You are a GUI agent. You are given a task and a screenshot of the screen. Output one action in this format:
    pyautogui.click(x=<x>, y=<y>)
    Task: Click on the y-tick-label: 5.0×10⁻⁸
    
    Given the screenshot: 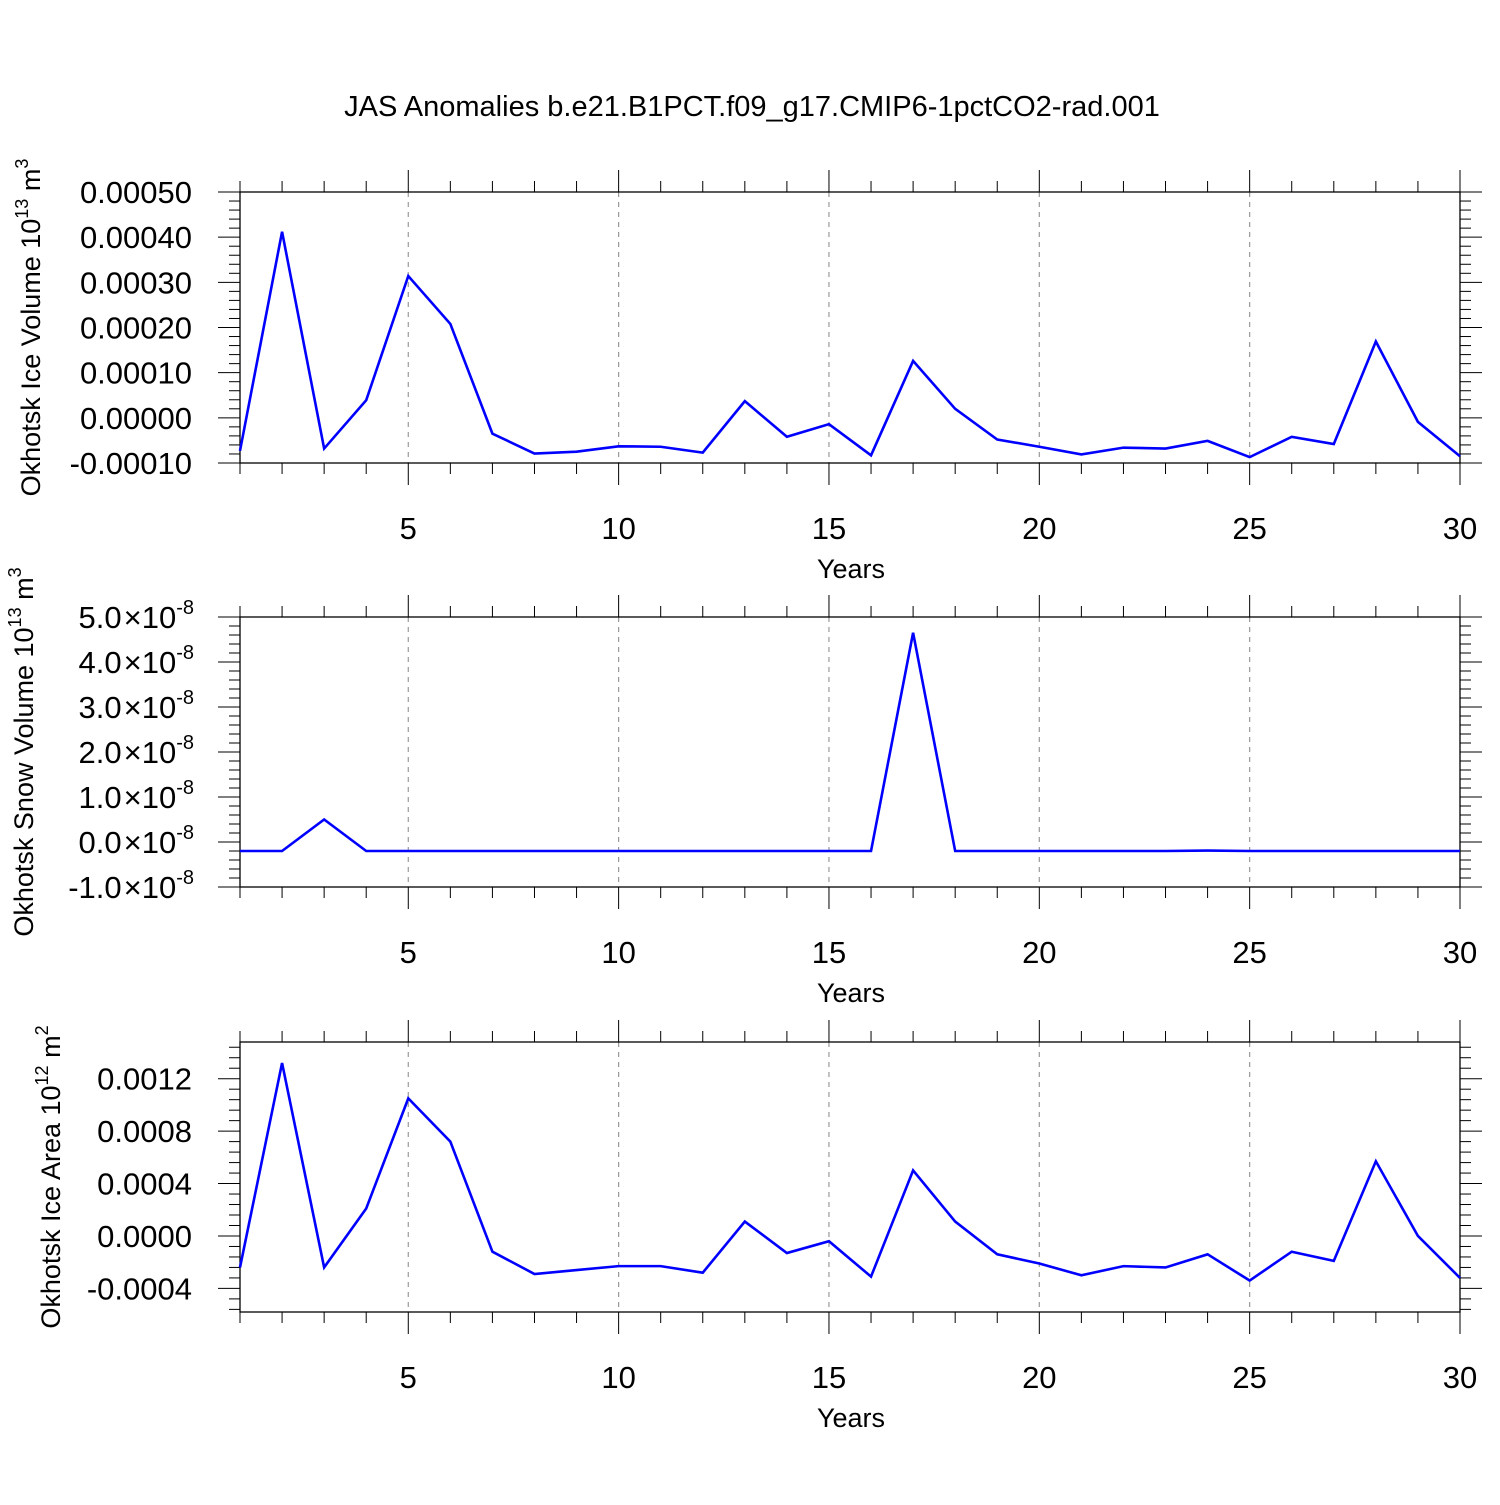 What is the action you would take?
    pyautogui.click(x=137, y=616)
    